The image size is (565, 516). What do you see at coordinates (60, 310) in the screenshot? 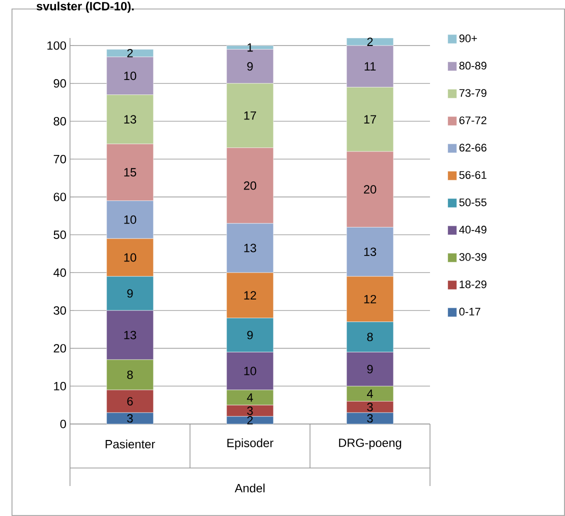
I see `y-tick-label: 30` at bounding box center [60, 310].